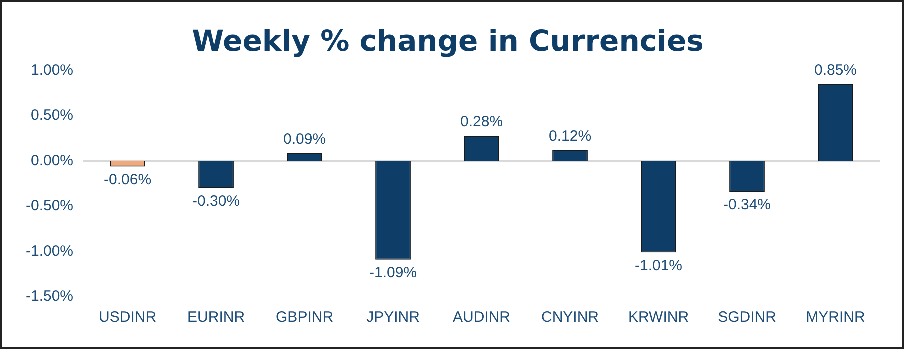 The width and height of the screenshot is (904, 349). Describe the element at coordinates (482, 317) in the screenshot. I see `x-tick-label: AUDINR` at that location.